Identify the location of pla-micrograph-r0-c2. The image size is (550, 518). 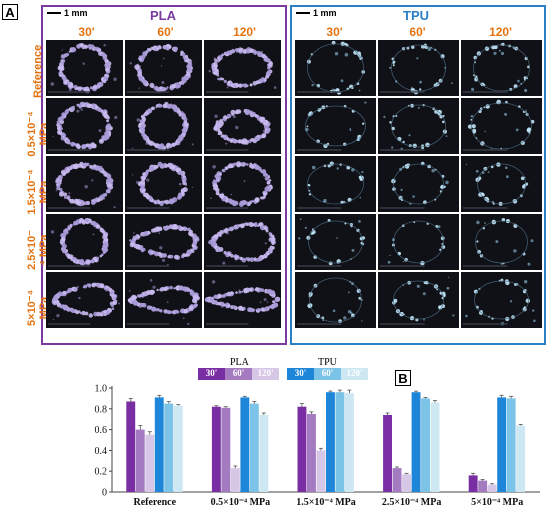
(242, 68).